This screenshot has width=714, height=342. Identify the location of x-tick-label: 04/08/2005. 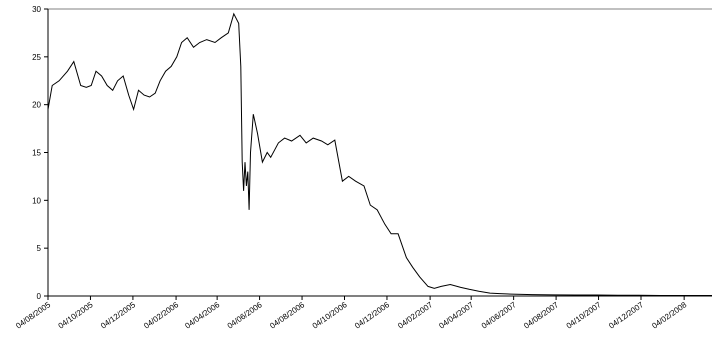
(33, 315).